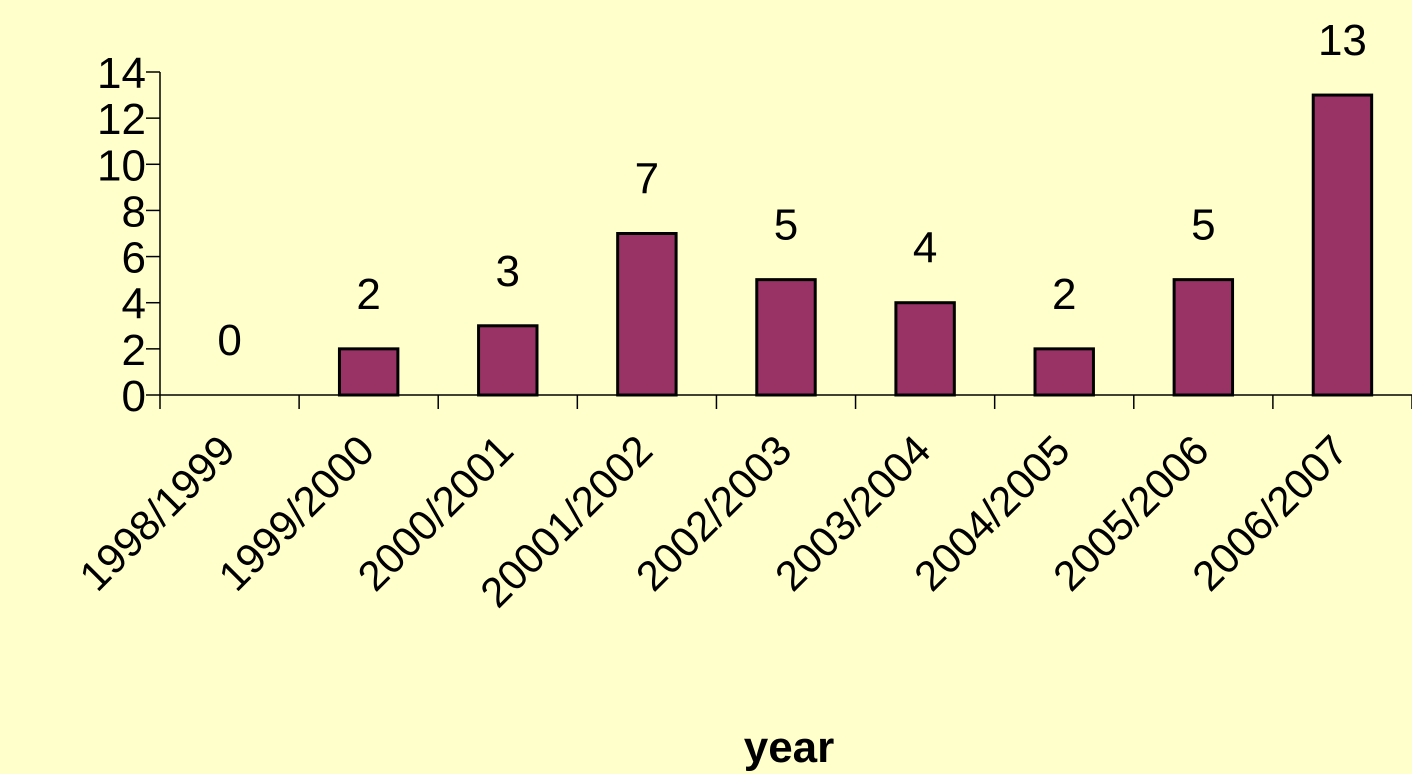 The width and height of the screenshot is (1412, 774). I want to click on data-label: 3, so click(508, 271).